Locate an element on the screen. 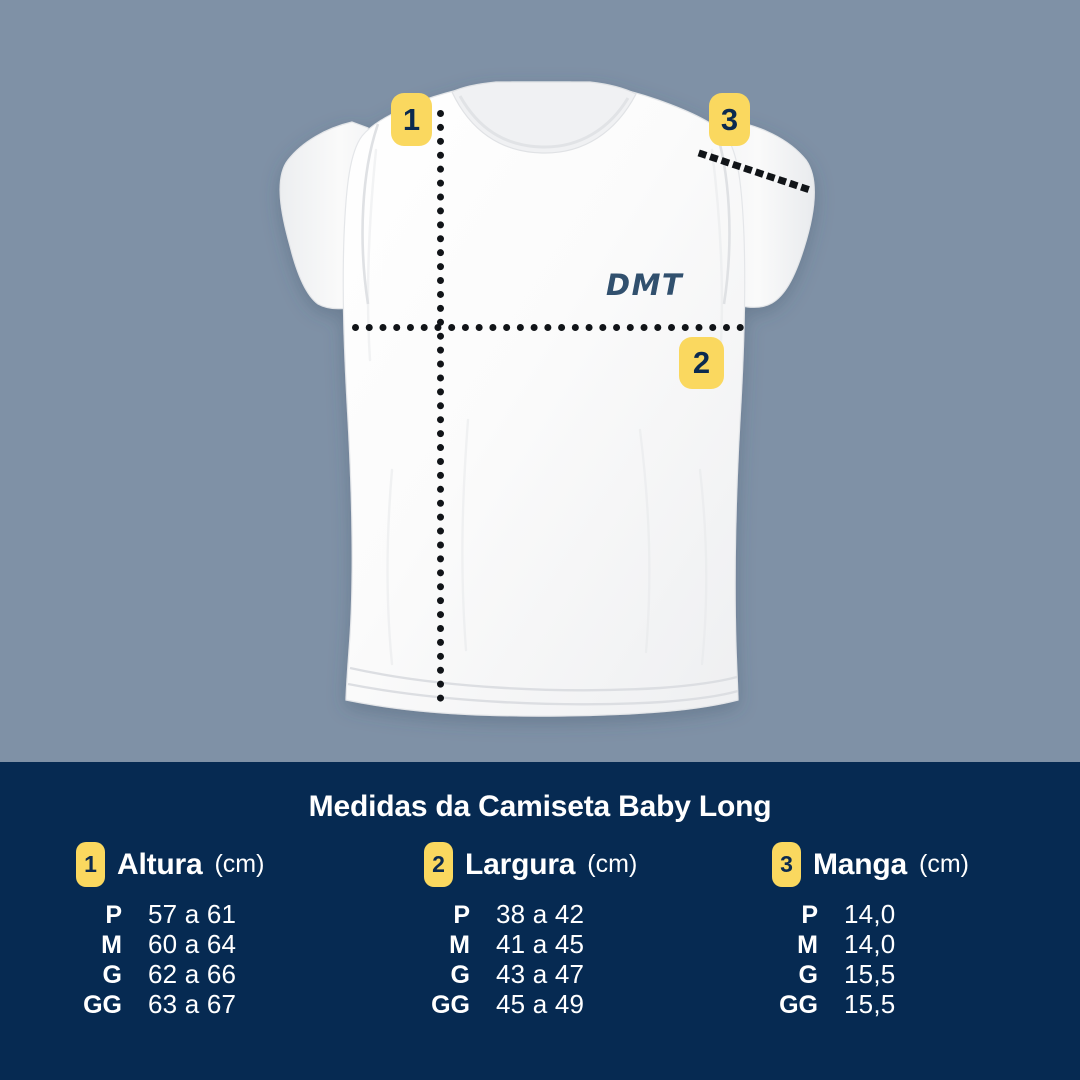 This screenshot has width=1080, height=1080. table-row: GG 15,5 is located at coordinates (915, 1004).